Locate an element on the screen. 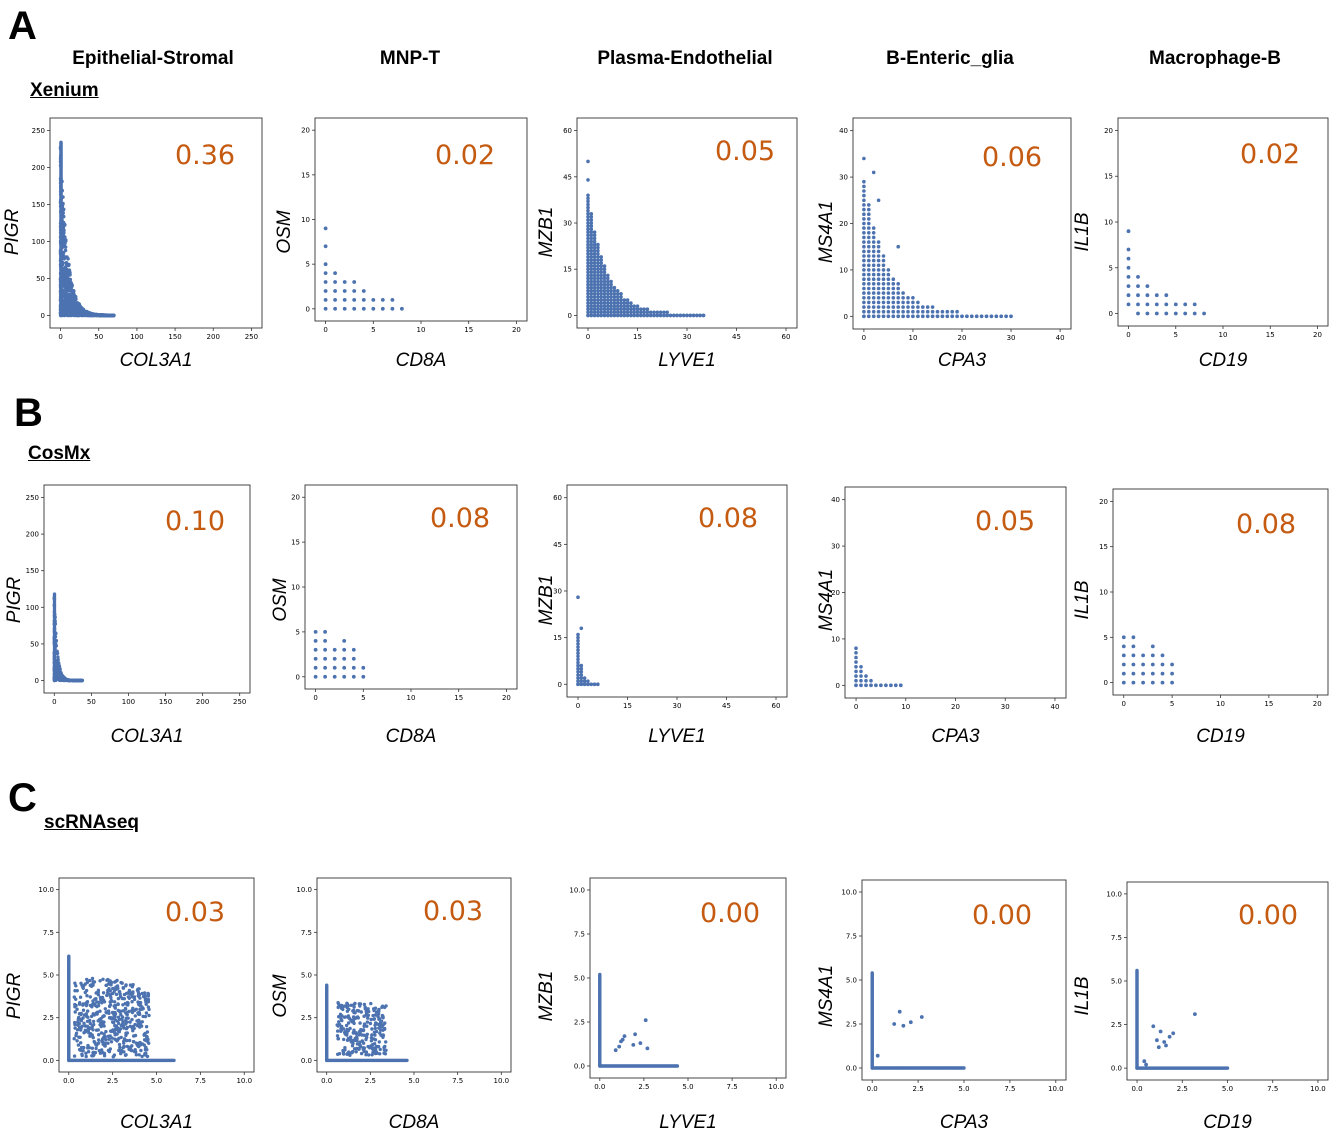  y-axis-label: OSM is located at coordinates (280, 995).